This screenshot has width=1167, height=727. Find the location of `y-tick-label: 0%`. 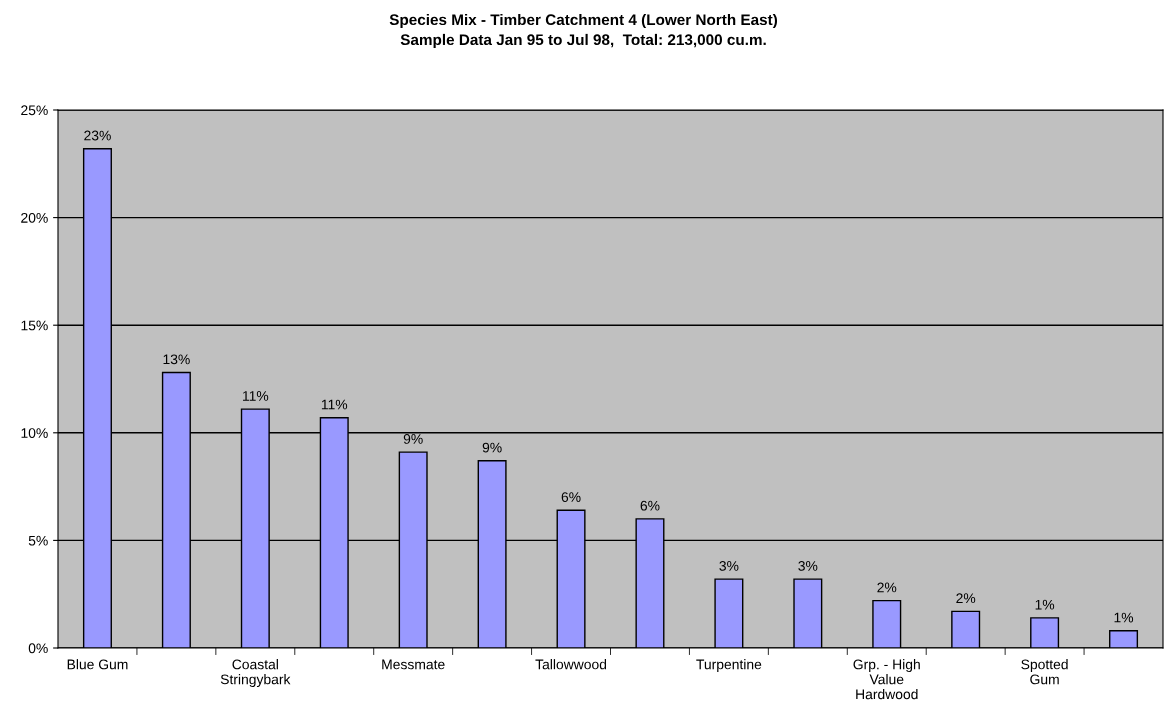

y-tick-label: 0% is located at coordinates (38, 648).